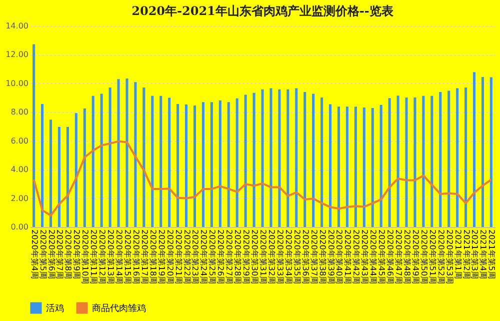 The image size is (500, 321). I want to click on x-tick-label: 2020年第20周, so click(169, 257).